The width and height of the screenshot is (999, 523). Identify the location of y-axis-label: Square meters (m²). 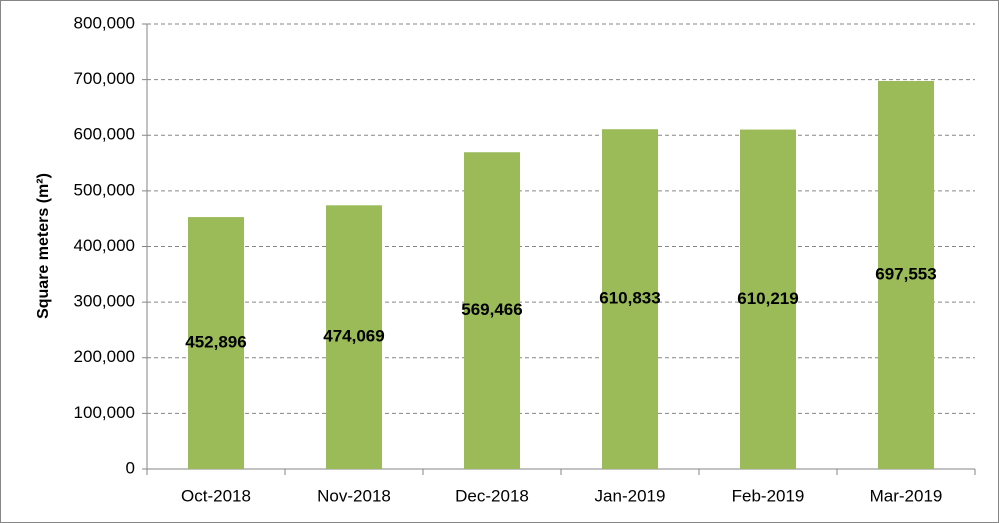
(43, 246).